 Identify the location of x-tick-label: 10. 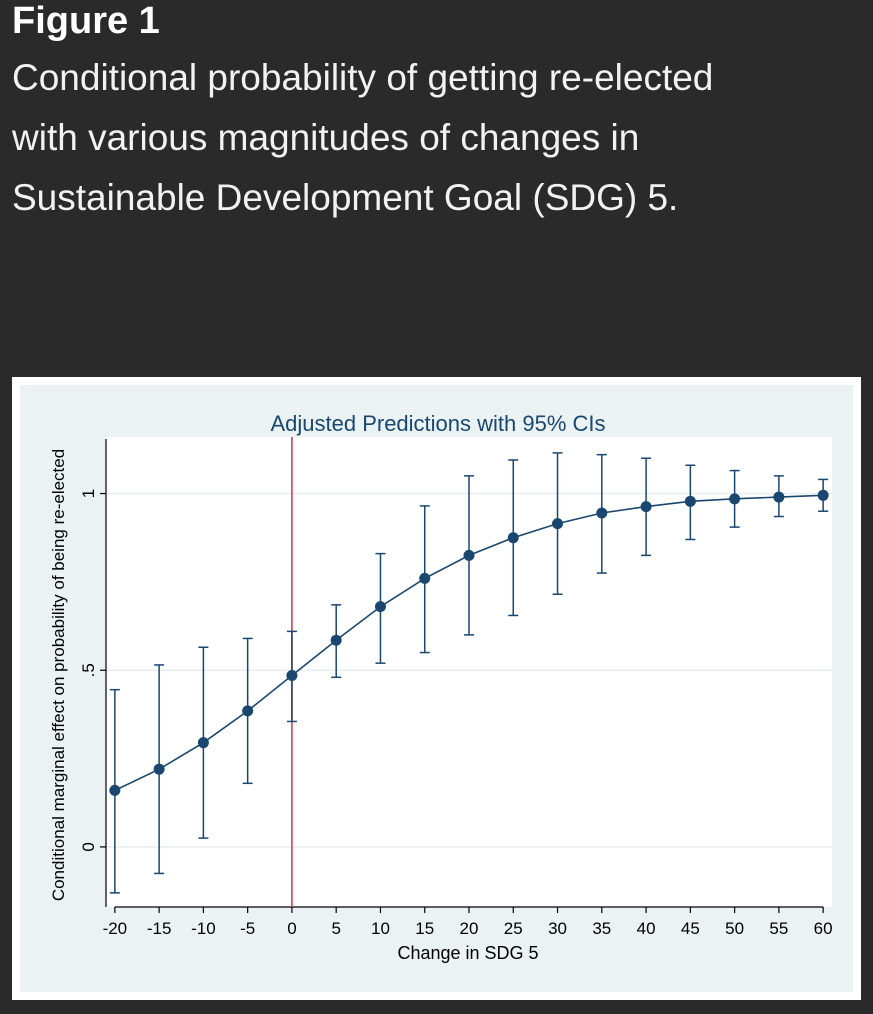
(380, 928).